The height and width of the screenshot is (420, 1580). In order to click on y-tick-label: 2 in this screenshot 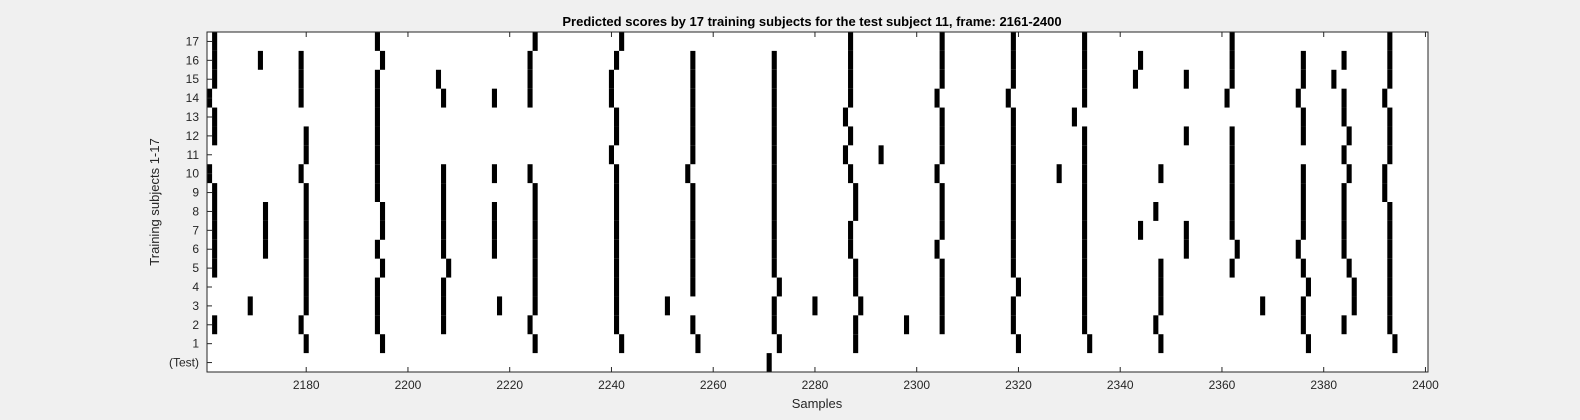, I will do `click(195, 325)`.